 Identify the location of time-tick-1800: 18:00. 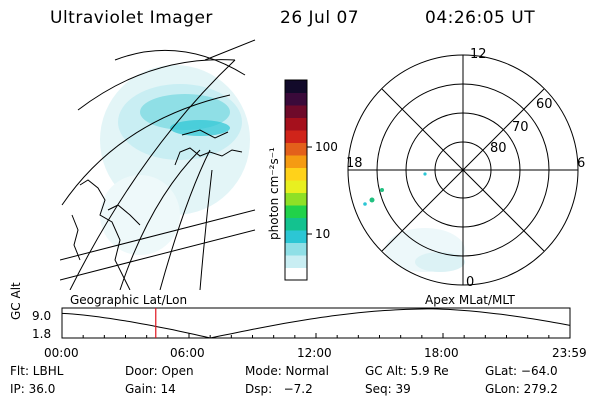
(441, 353).